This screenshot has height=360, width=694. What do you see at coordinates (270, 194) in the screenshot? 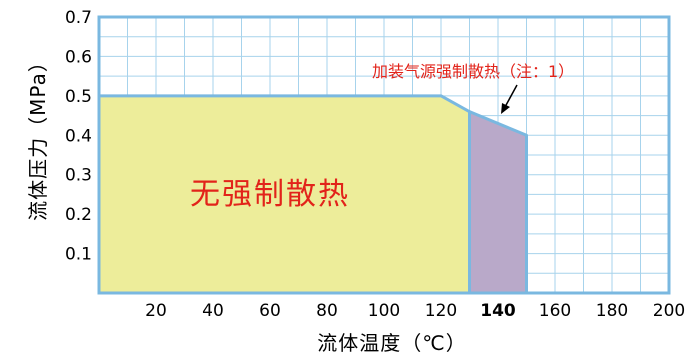
I see `region-label-no-forced-cooling: 无强制散热` at bounding box center [270, 194].